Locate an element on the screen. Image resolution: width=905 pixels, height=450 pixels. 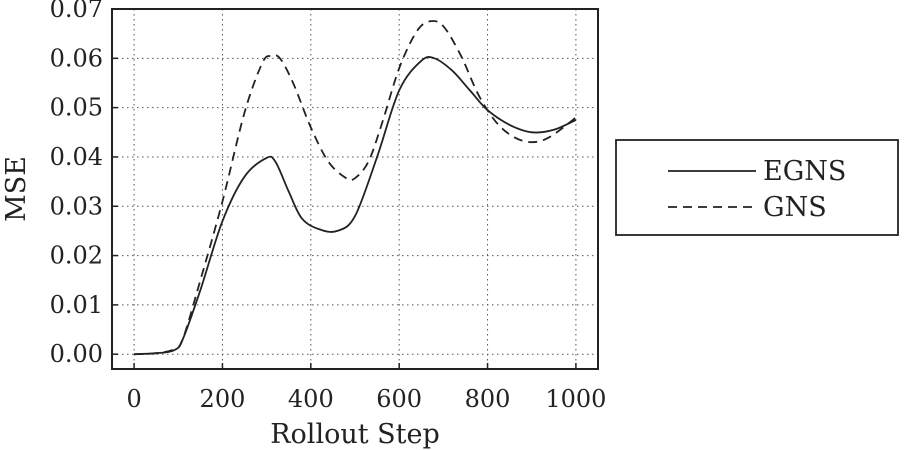
y-tick-label: 0.05 is located at coordinates (76, 108).